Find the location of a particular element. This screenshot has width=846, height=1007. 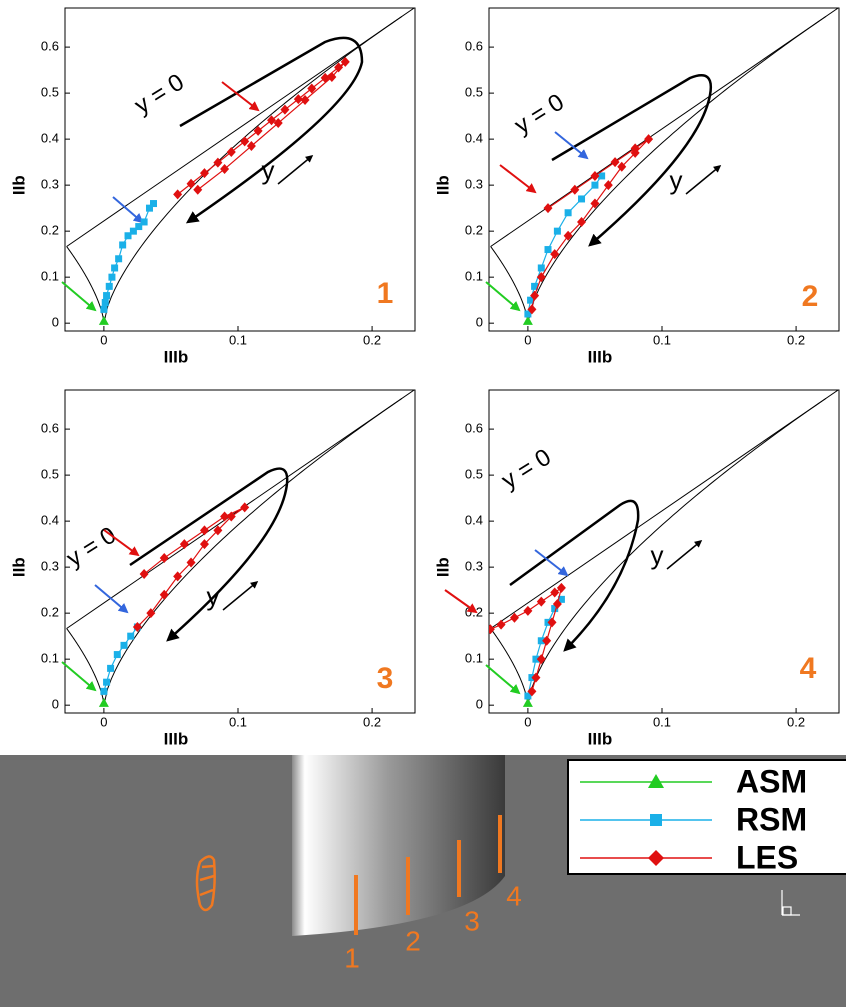

y-axis-label: IIb is located at coordinates (18, 567).